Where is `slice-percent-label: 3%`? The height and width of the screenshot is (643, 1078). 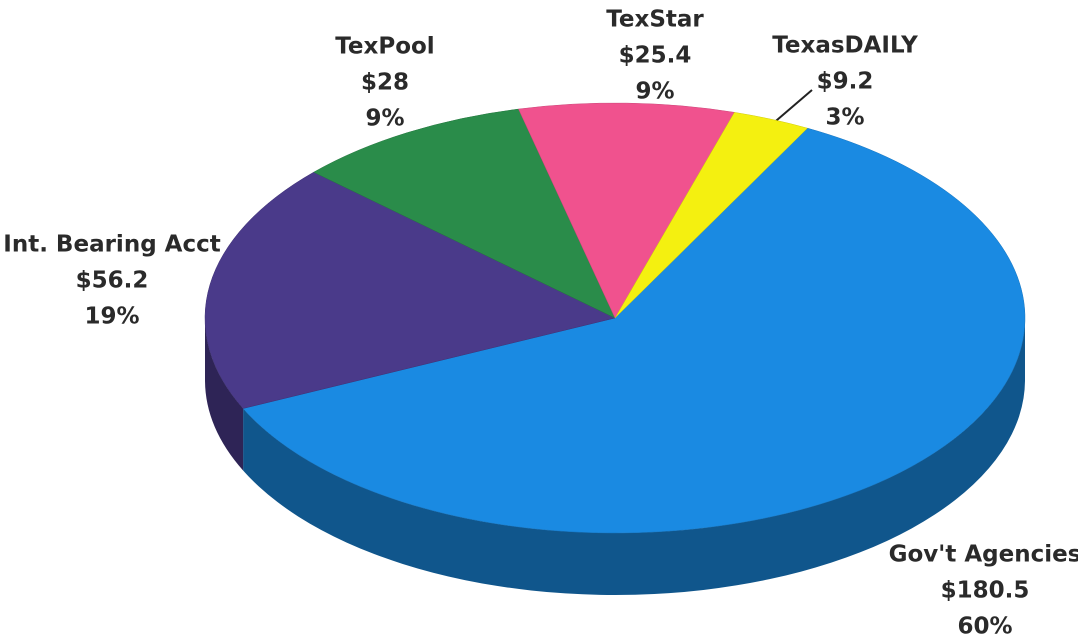
slice-percent-label: 3% is located at coordinates (844, 118).